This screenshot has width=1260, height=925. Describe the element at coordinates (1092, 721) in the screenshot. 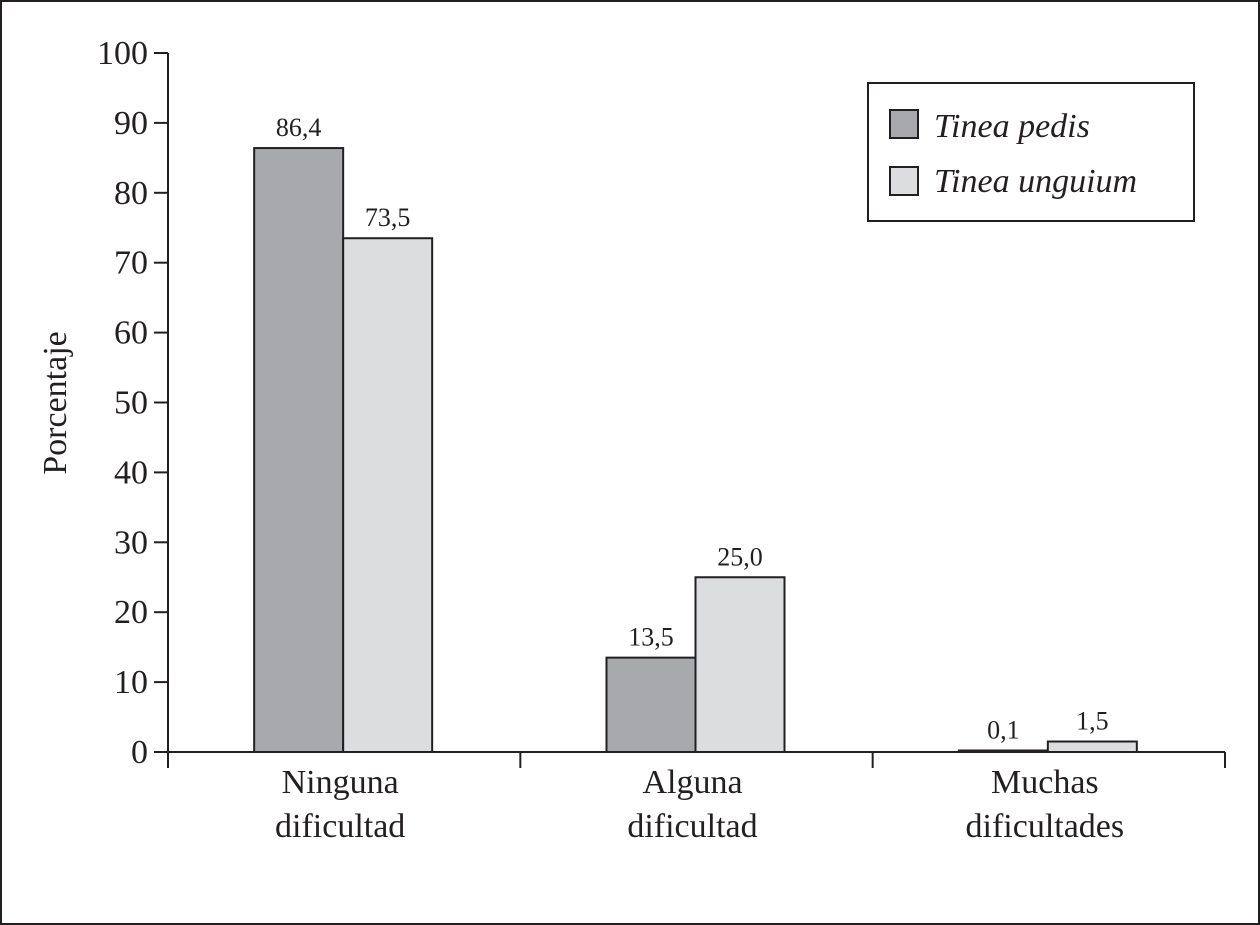

I see `data-label: 1,5` at that location.